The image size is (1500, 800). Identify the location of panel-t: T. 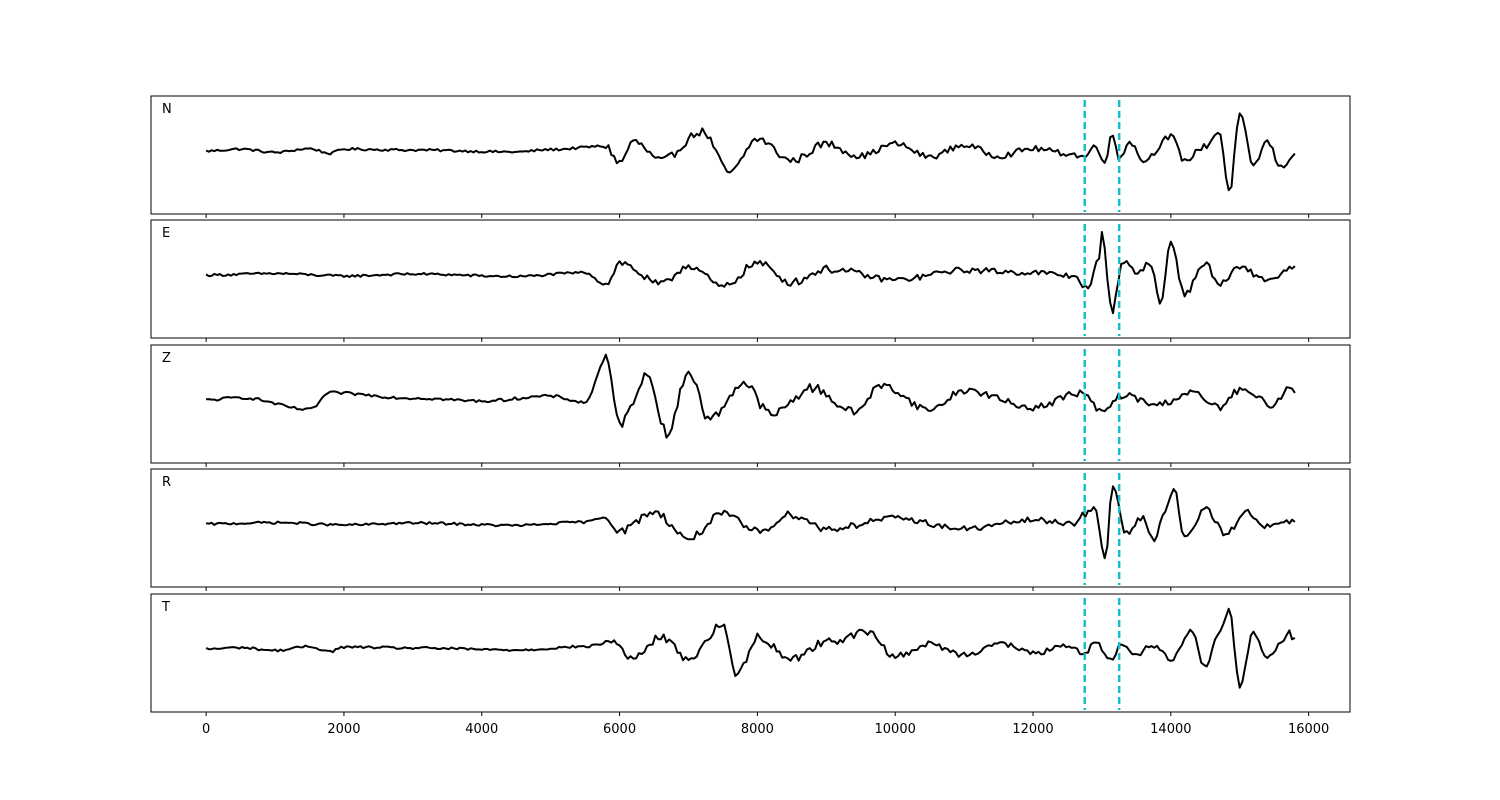
(750, 654).